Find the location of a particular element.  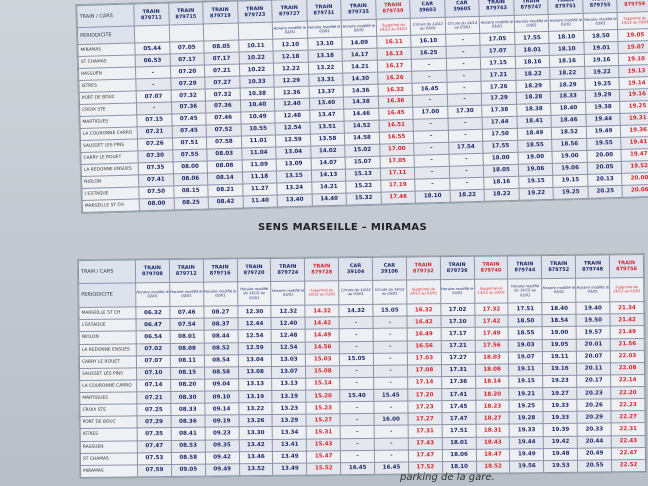

time-cell: 19.25 is located at coordinates (602, 84).